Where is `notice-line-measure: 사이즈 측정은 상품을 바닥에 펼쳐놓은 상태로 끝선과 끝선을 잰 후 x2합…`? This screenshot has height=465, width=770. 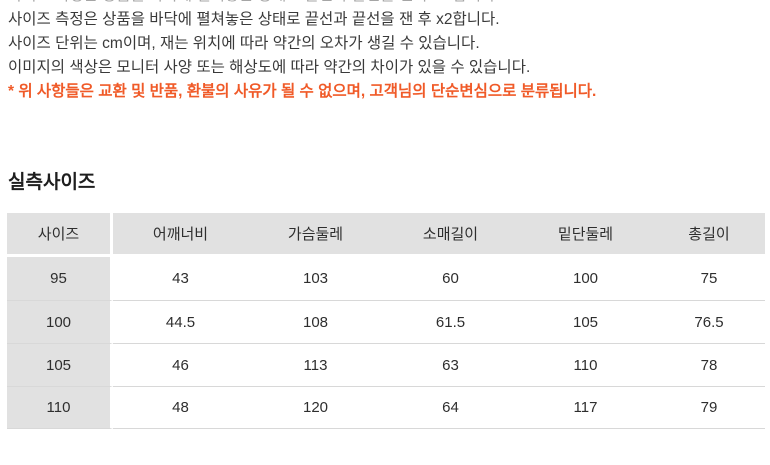
notice-line-measure: 사이즈 측정은 상품을 바닥에 펼쳐놓은 상태로 끝선과 끝선을 잰 후 x2합… is located at coordinates (254, 19).